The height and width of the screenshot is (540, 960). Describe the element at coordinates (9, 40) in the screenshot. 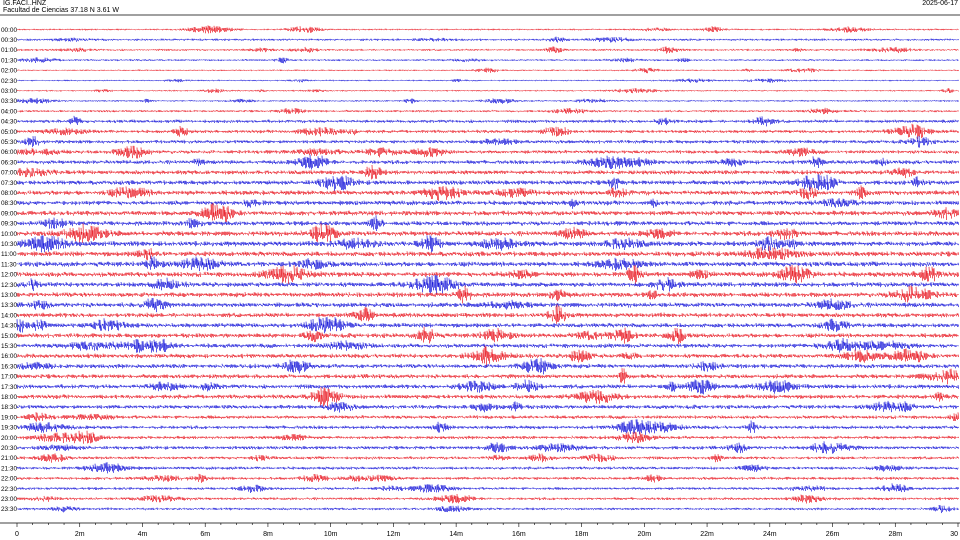

I see `row-label: 00:30` at that location.